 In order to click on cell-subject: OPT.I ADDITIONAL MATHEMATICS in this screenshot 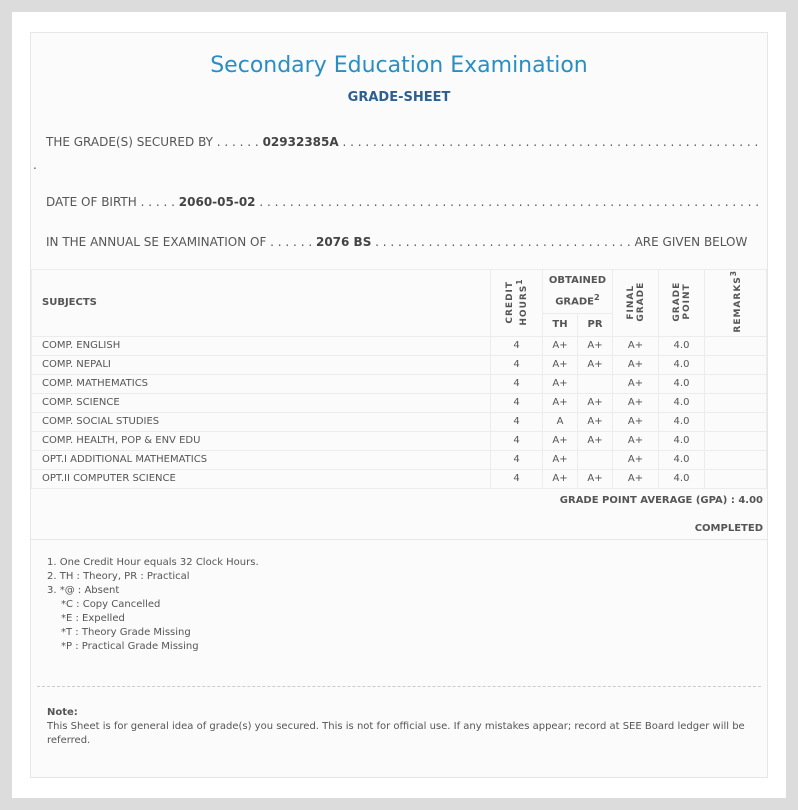, I will do `click(261, 459)`.